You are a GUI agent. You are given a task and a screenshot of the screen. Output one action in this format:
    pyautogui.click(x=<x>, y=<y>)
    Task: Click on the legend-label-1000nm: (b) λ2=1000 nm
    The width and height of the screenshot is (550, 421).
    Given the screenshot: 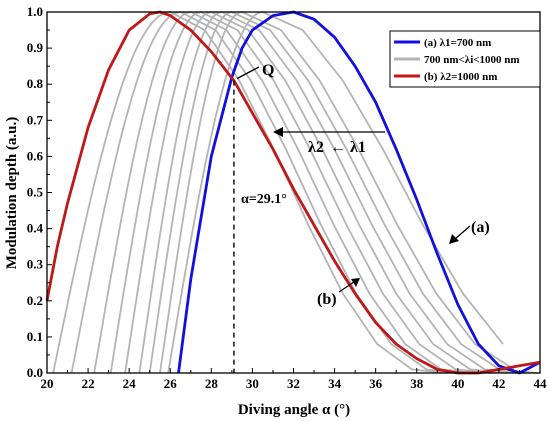 What is the action you would take?
    pyautogui.click(x=460, y=77)
    